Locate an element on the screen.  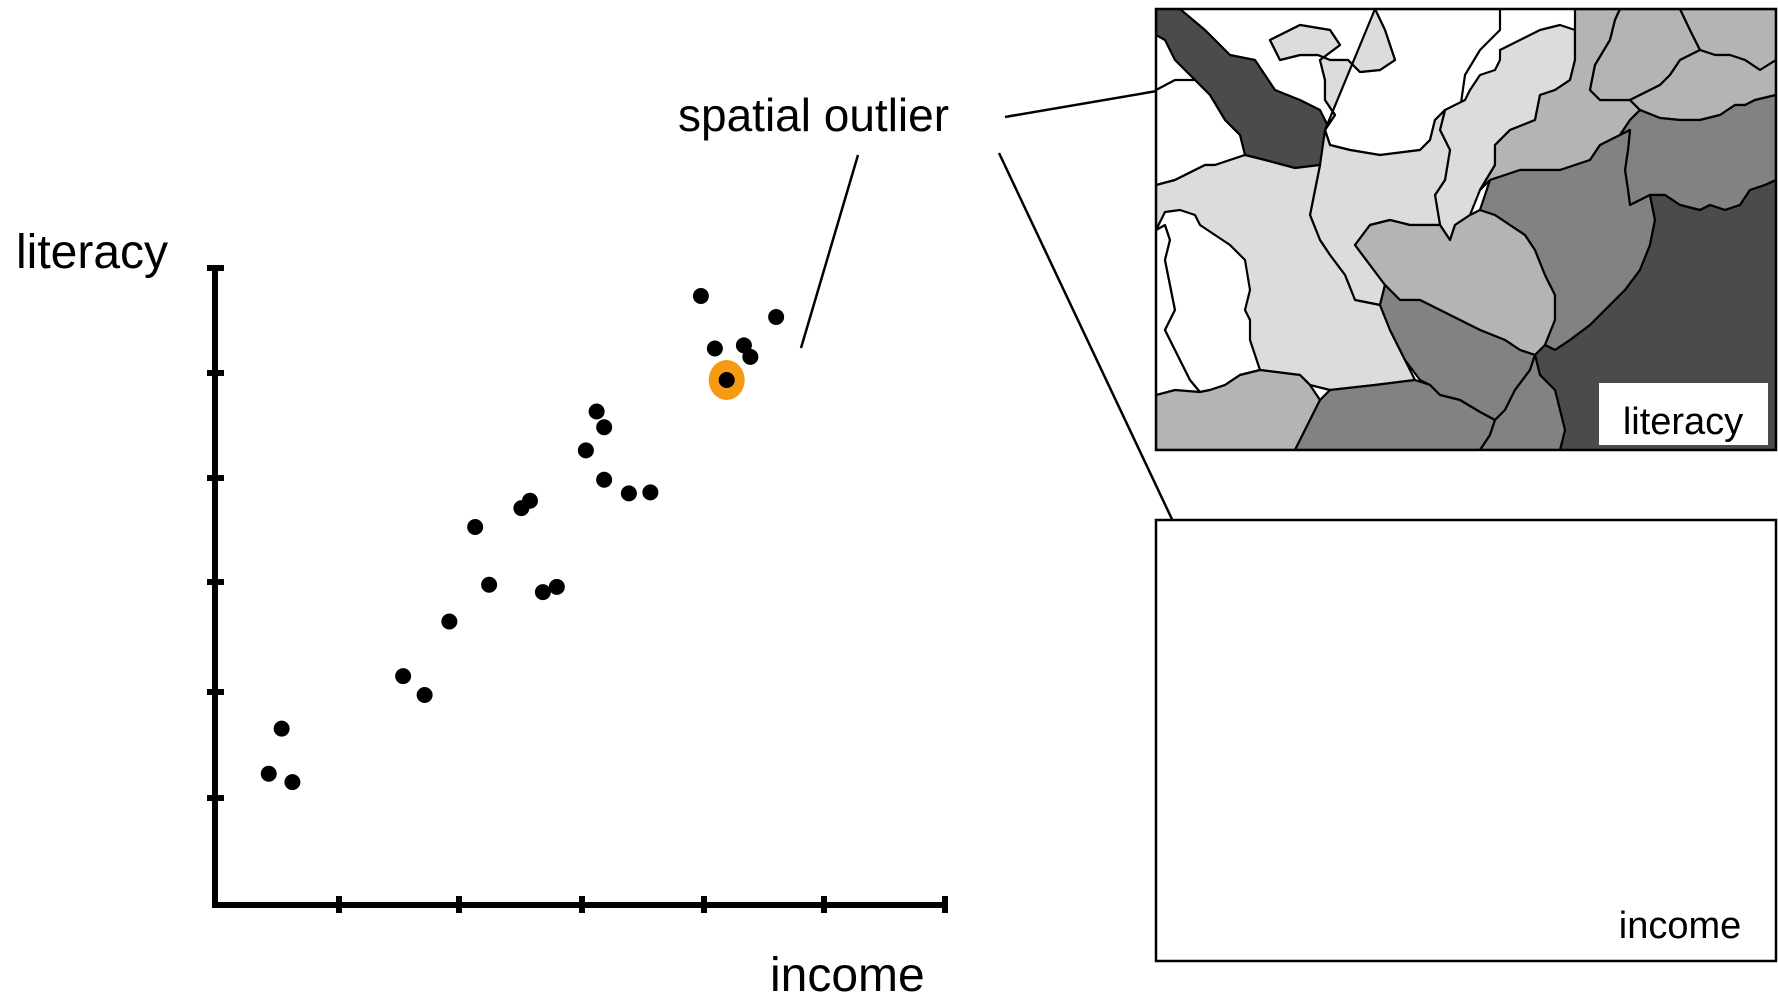
annotation-label: spatial outlier is located at coordinates (813, 115).